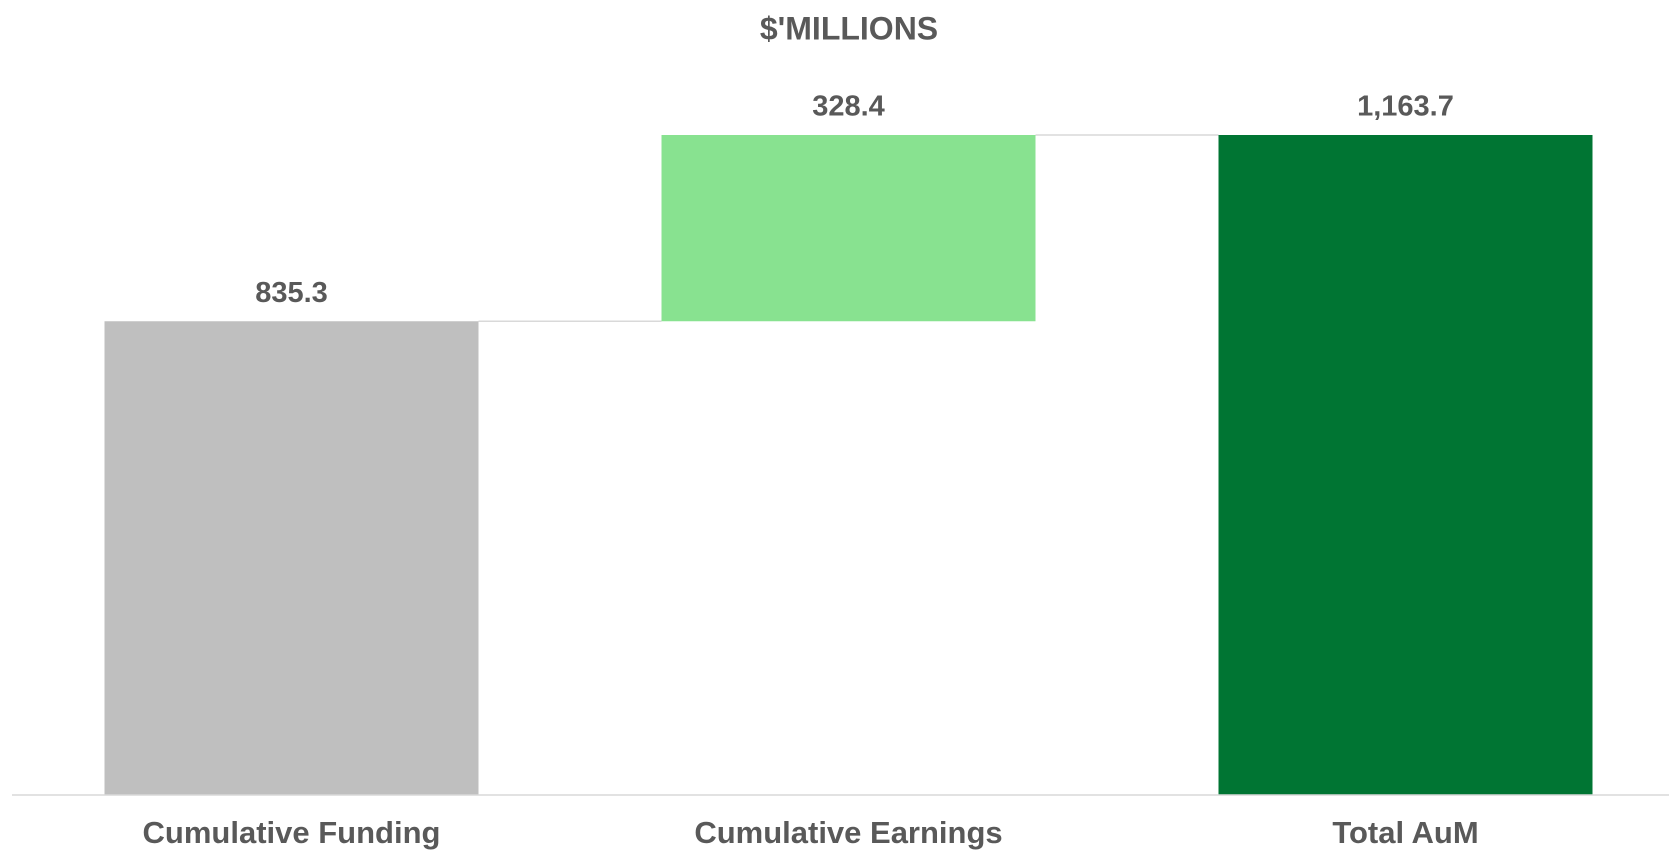  What do you see at coordinates (291, 293) in the screenshot?
I see `value-label: 835.3` at bounding box center [291, 293].